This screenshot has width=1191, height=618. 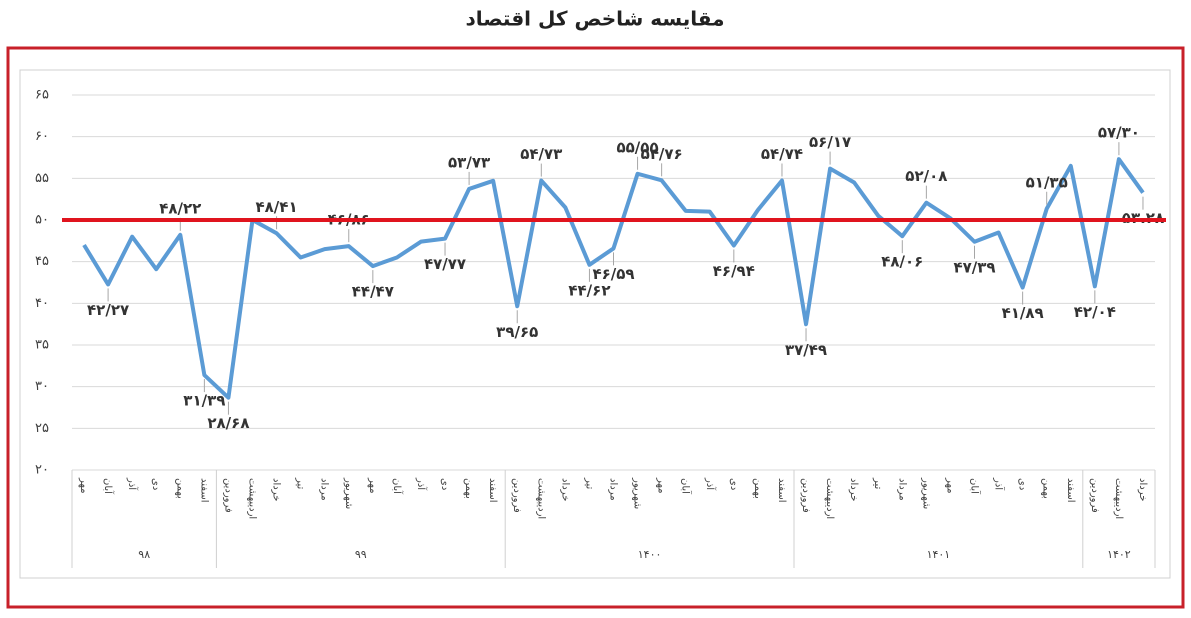 I want to click on value-label: ۴۷/۳۹, so click(x=974, y=267).